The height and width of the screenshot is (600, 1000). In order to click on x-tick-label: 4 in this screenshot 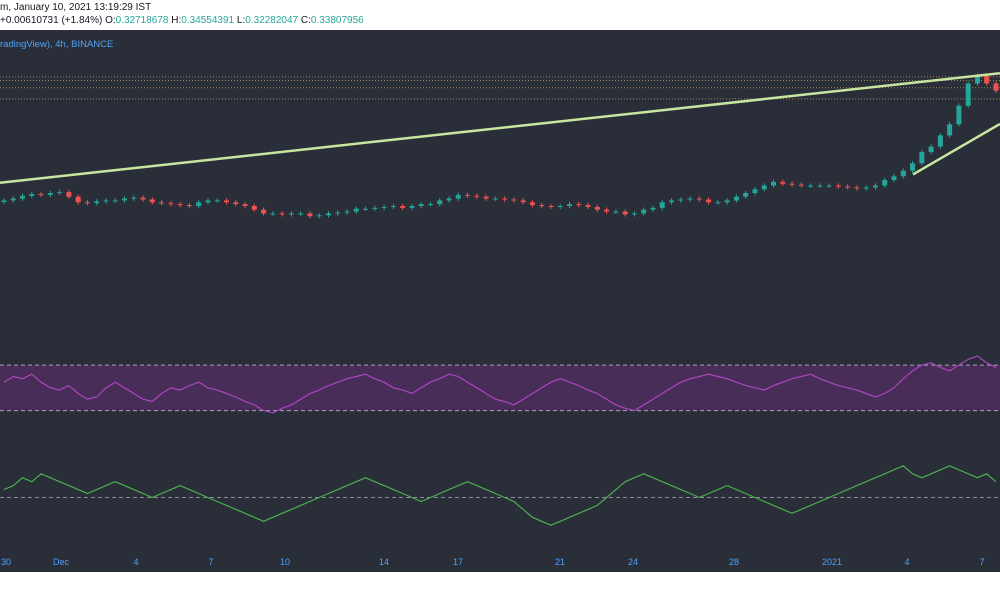, I will do `click(907, 562)`.